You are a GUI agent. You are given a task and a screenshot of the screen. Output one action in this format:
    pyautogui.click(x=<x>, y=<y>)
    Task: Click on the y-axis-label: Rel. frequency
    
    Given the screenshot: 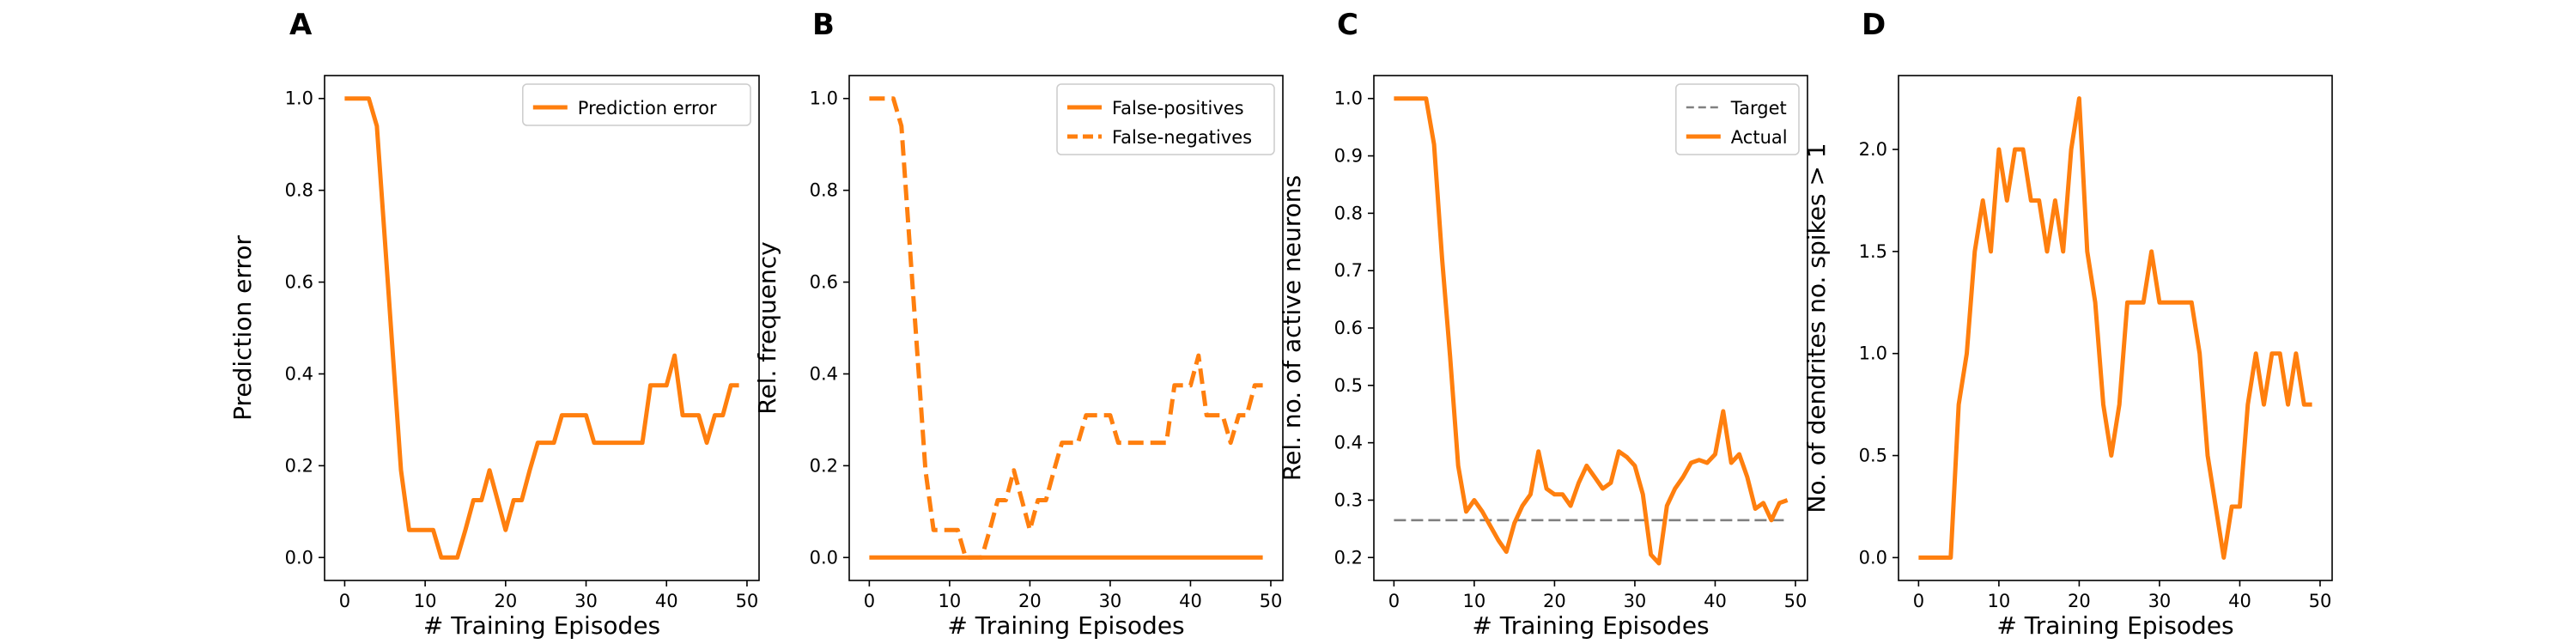 What is the action you would take?
    pyautogui.click(x=767, y=327)
    